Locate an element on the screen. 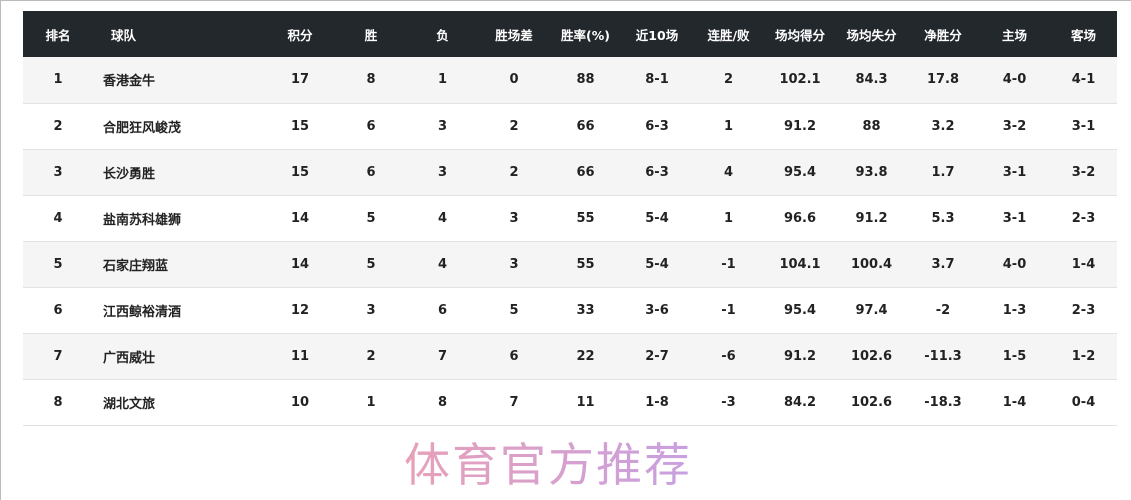 The height and width of the screenshot is (500, 1131). table-row: 4 盐南苏科雄狮 14 5 4 3 55 5-4 1 96.6 91.2 5.3 3-1 2-3 is located at coordinates (570, 218).